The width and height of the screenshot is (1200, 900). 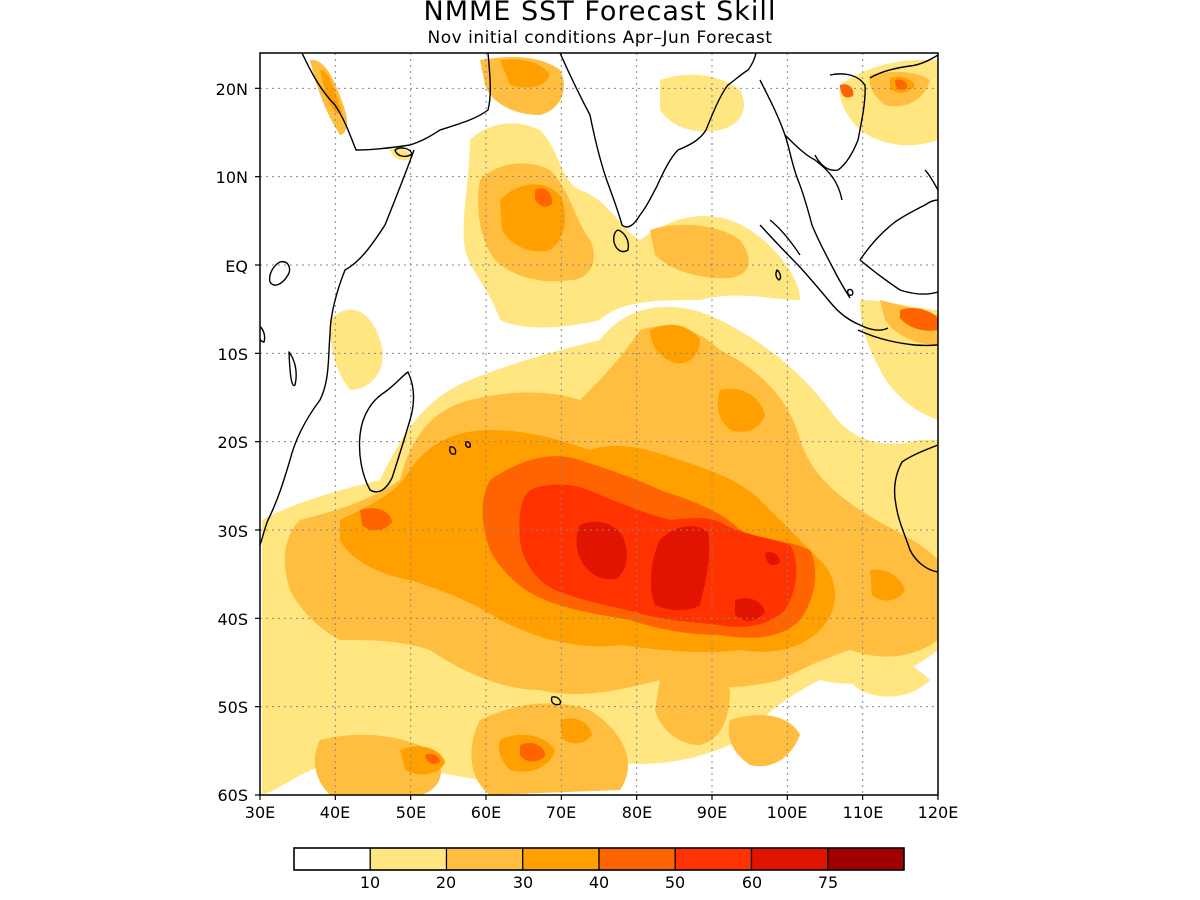 I want to click on colorbar-label-50: 50, so click(x=675, y=882).